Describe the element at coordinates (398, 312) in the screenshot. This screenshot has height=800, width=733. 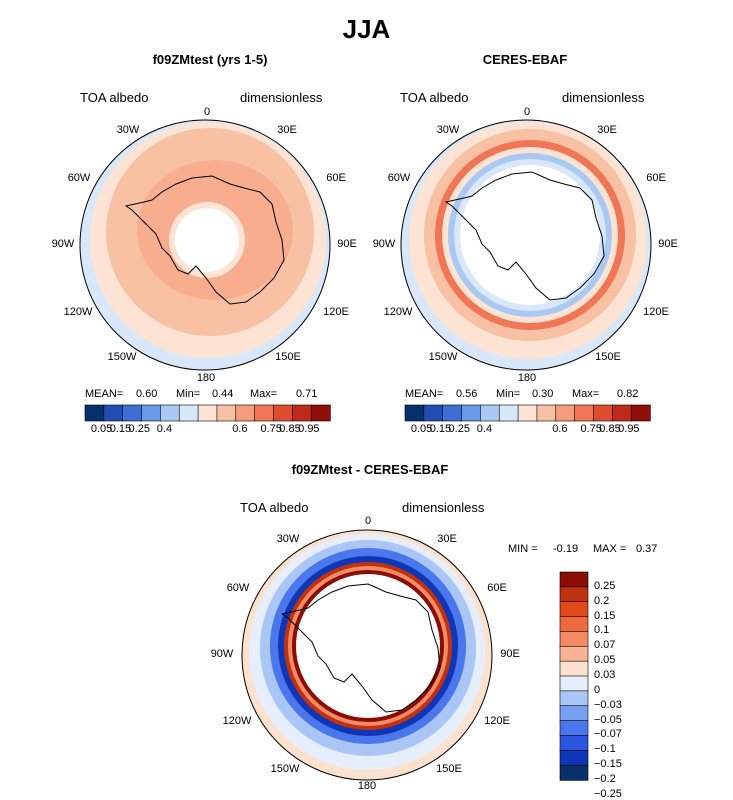
I see `obs-lon-120w: 120W` at that location.